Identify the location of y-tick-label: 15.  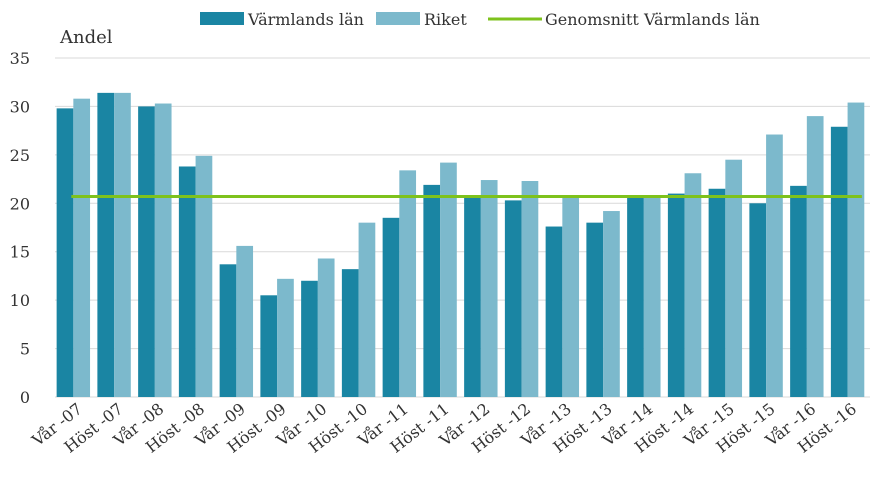
(20, 252).